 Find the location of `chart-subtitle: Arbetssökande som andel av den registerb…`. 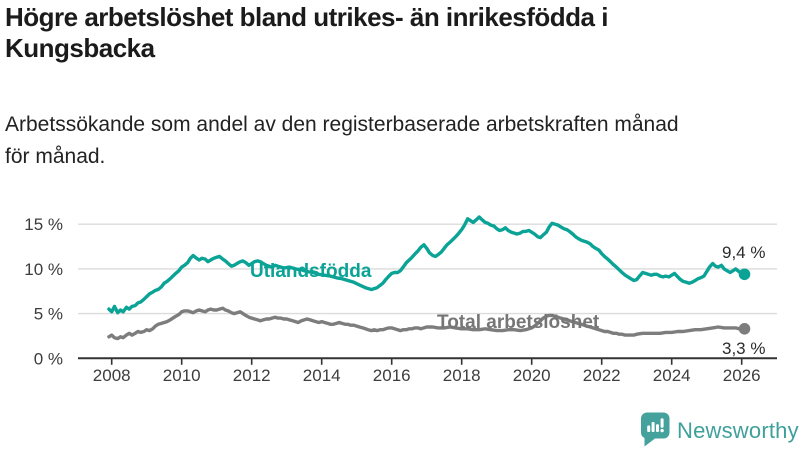

chart-subtitle: Arbetssökande som andel av den registerb… is located at coordinates (342, 141).